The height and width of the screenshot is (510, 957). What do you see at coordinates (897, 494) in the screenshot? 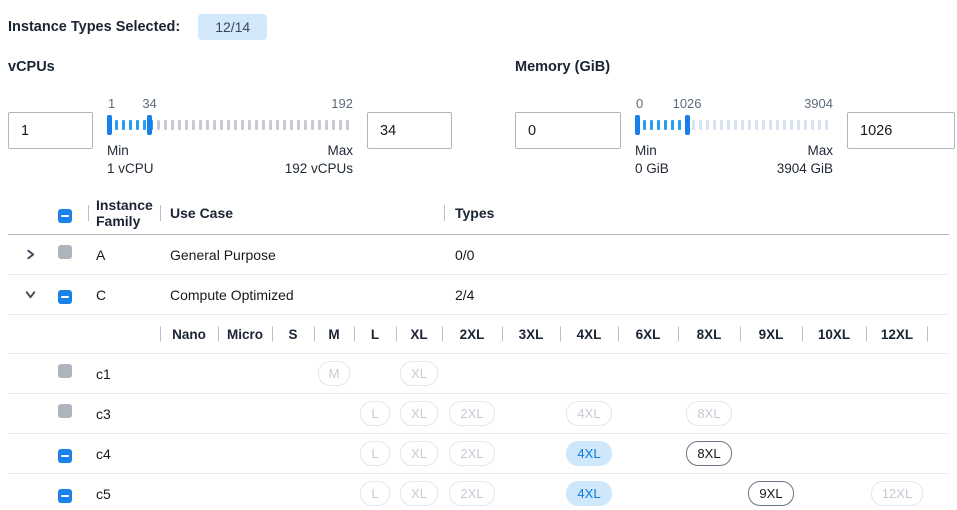
I see `size-pill-c5-12xl: 12XL` at bounding box center [897, 494].